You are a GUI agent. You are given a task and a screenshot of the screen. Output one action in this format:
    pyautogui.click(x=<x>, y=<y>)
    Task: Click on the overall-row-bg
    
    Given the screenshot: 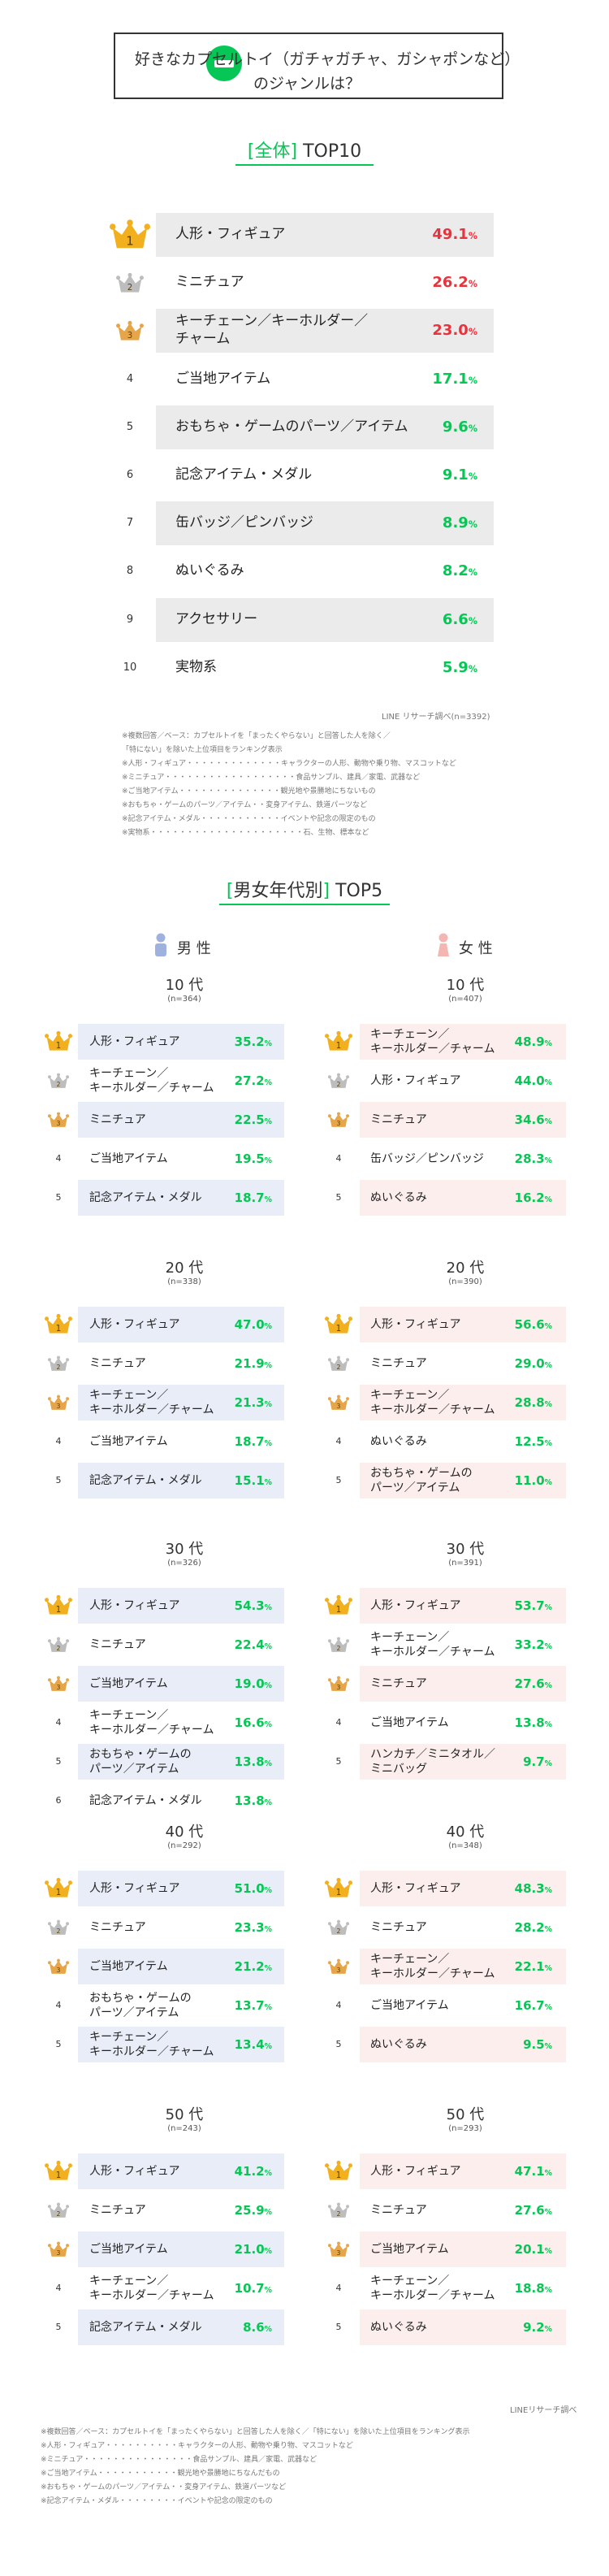 What is the action you would take?
    pyautogui.click(x=325, y=619)
    